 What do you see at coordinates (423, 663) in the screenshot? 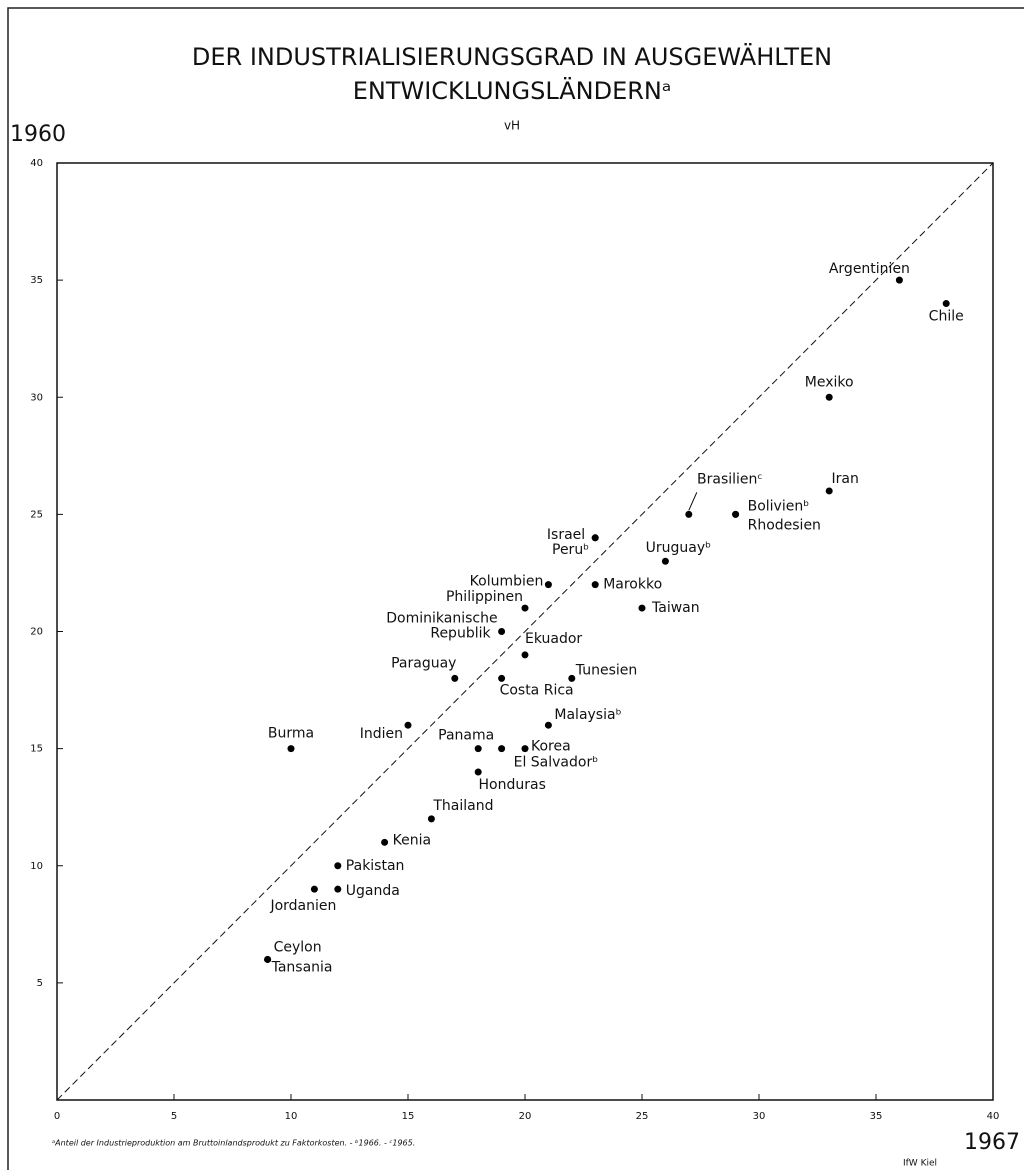
I see `point-label: Paraguay` at bounding box center [423, 663].